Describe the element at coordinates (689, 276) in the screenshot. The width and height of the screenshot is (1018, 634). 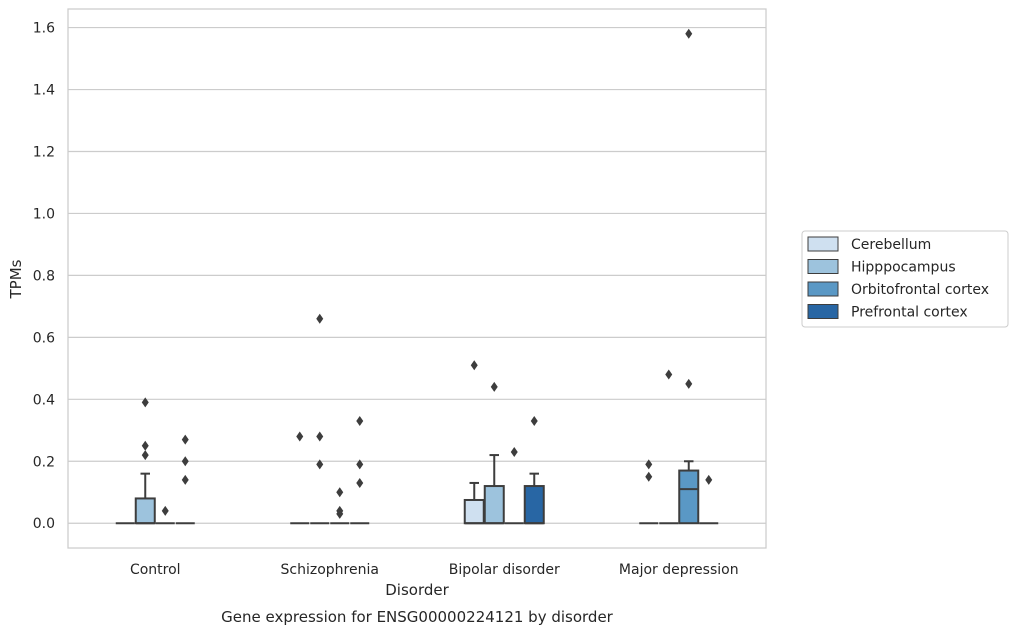
I see `box-orbitofrontal-cortex-major-depression` at that location.